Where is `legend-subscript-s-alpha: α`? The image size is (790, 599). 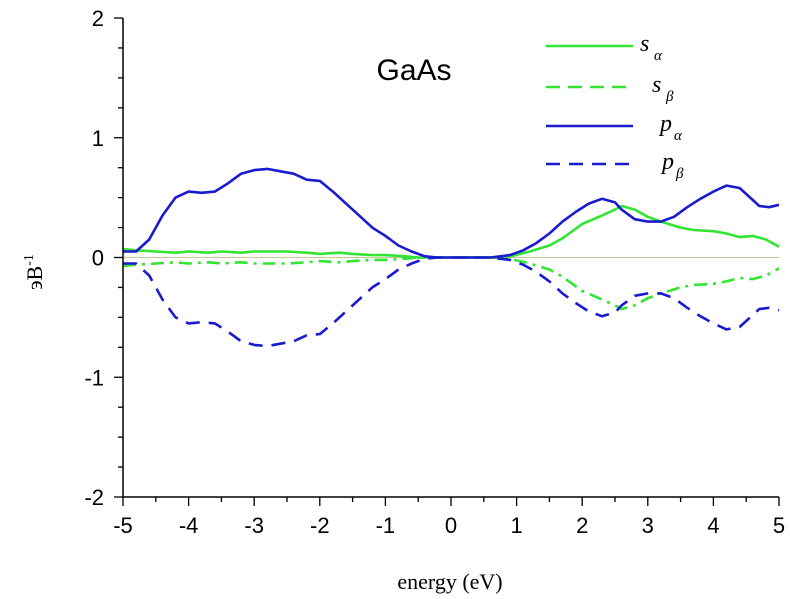
legend-subscript-s-alpha: α is located at coordinates (658, 56).